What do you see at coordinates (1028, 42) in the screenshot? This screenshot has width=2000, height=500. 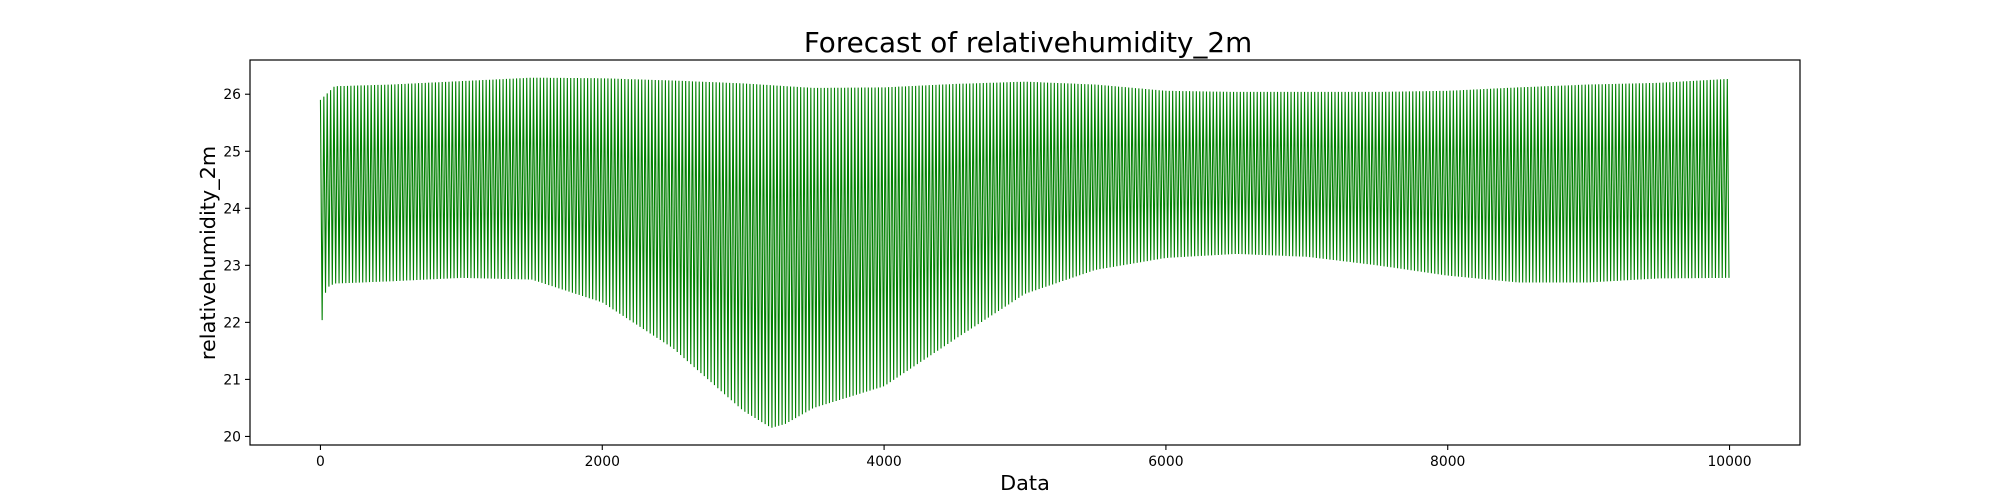 I see `chart-title: Forecast of relativehumidity_2m` at bounding box center [1028, 42].